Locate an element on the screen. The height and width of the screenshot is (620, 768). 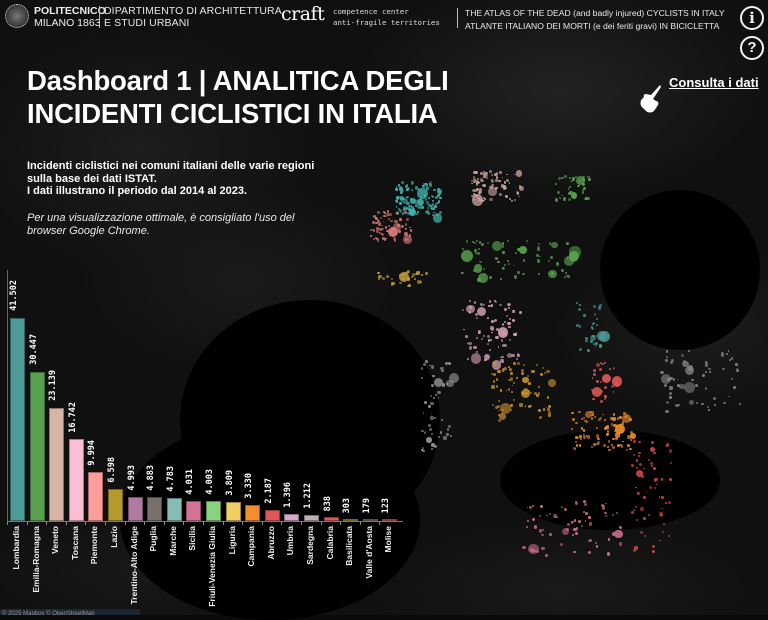
bar-group: 123 Molise is located at coordinates (389, 442).